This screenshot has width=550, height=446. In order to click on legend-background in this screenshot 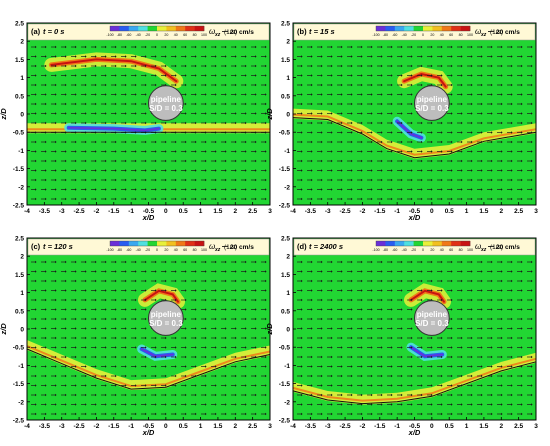, I will do `click(414, 32)`.